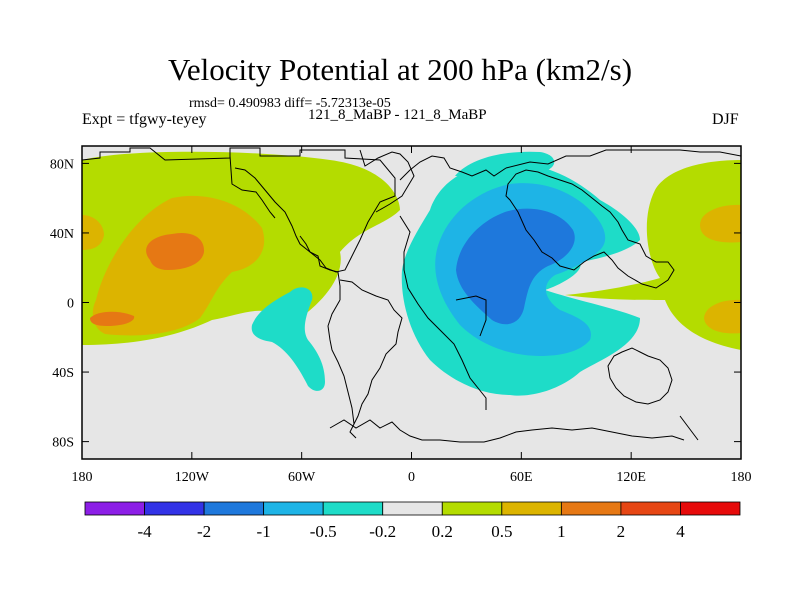 The width and height of the screenshot is (800, 600). I want to click on colorbar-label: 1, so click(561, 531).